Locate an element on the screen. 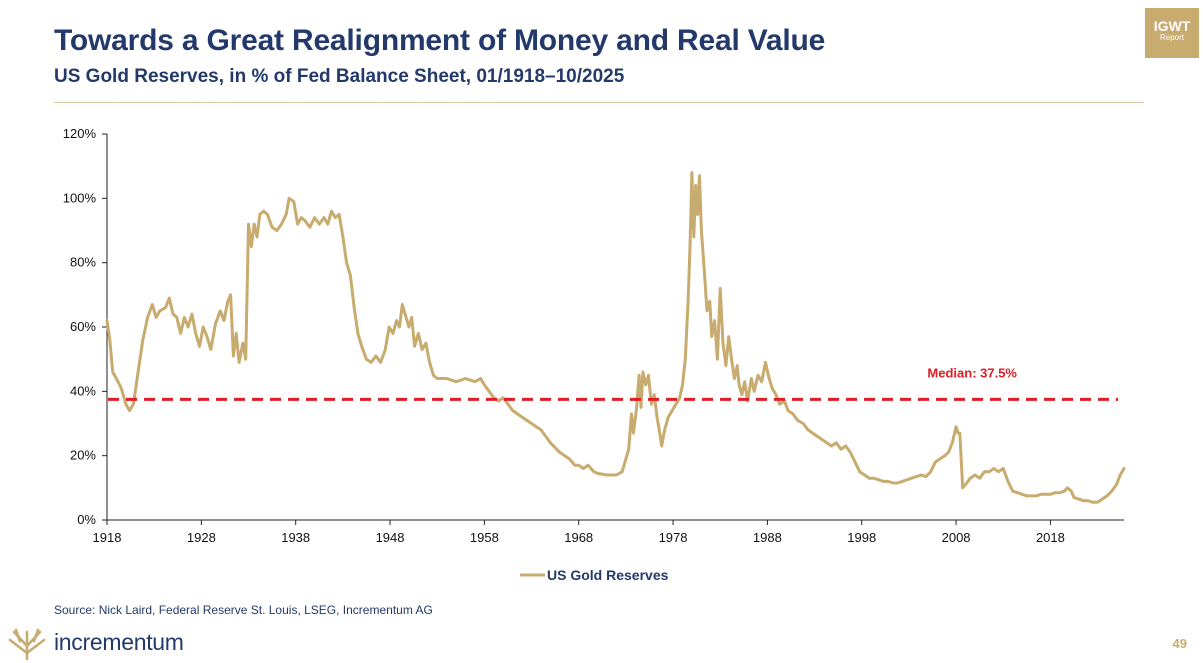 This screenshot has width=1203, height=663. x-tick-label: 1988 is located at coordinates (767, 537).